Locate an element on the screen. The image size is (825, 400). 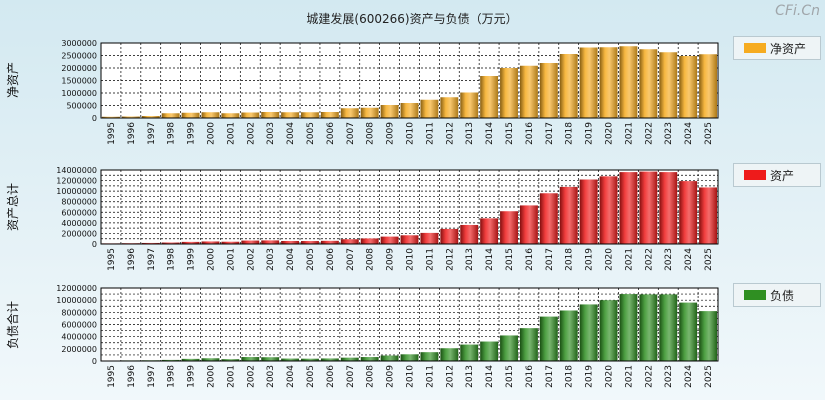
xtick-label-net-assets: 2013 is located at coordinates (470, 133).